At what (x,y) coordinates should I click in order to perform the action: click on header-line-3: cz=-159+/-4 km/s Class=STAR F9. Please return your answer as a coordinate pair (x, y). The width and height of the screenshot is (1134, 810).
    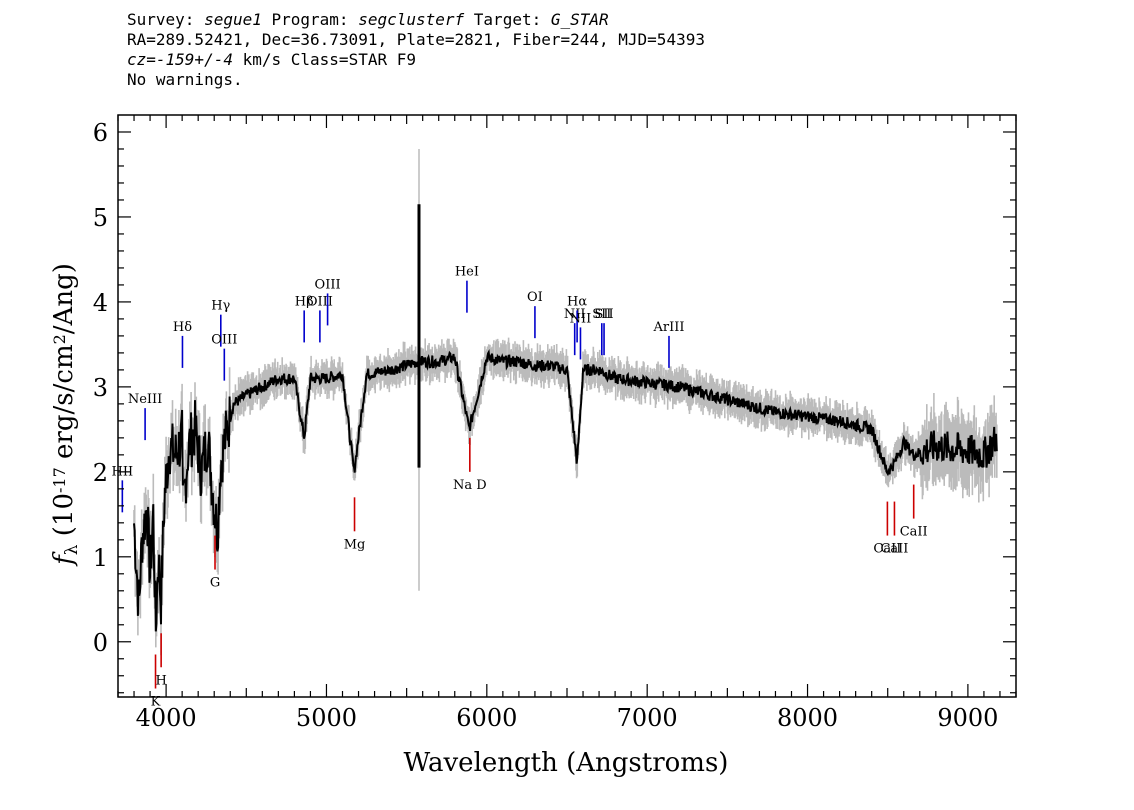
    Looking at the image, I should click on (271, 59).